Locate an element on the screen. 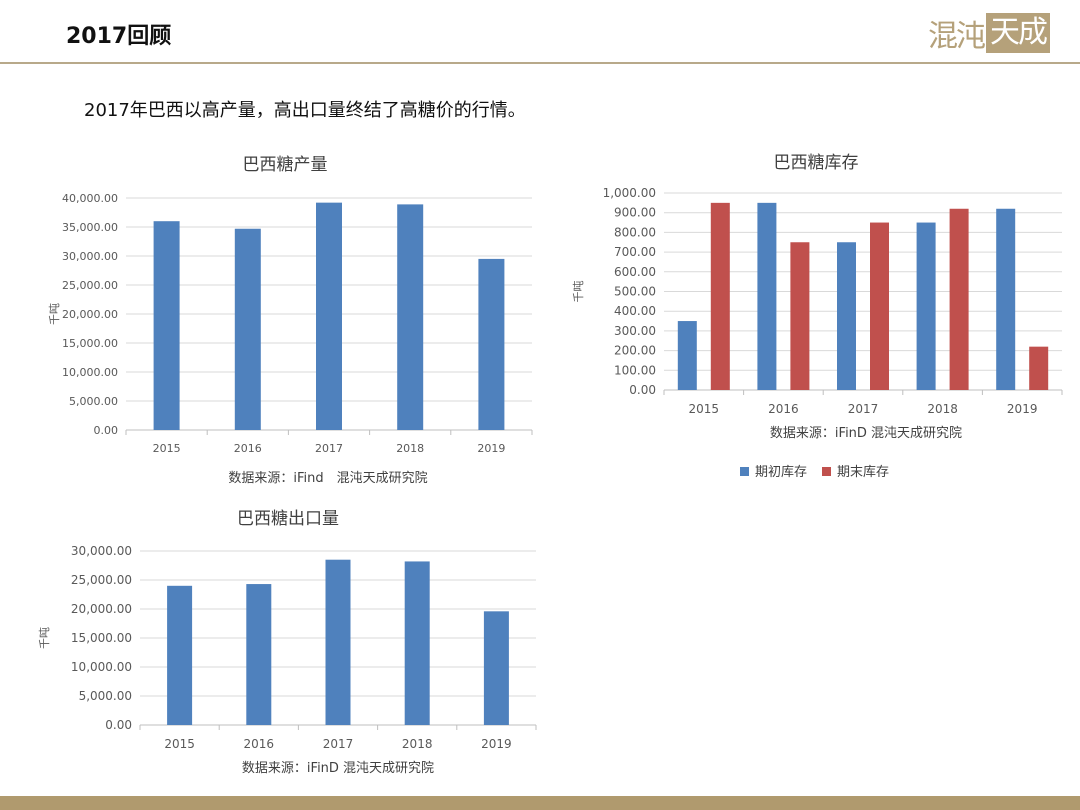 This screenshot has height=810, width=1080. y-tick-label: 1,000.00 is located at coordinates (629, 193).